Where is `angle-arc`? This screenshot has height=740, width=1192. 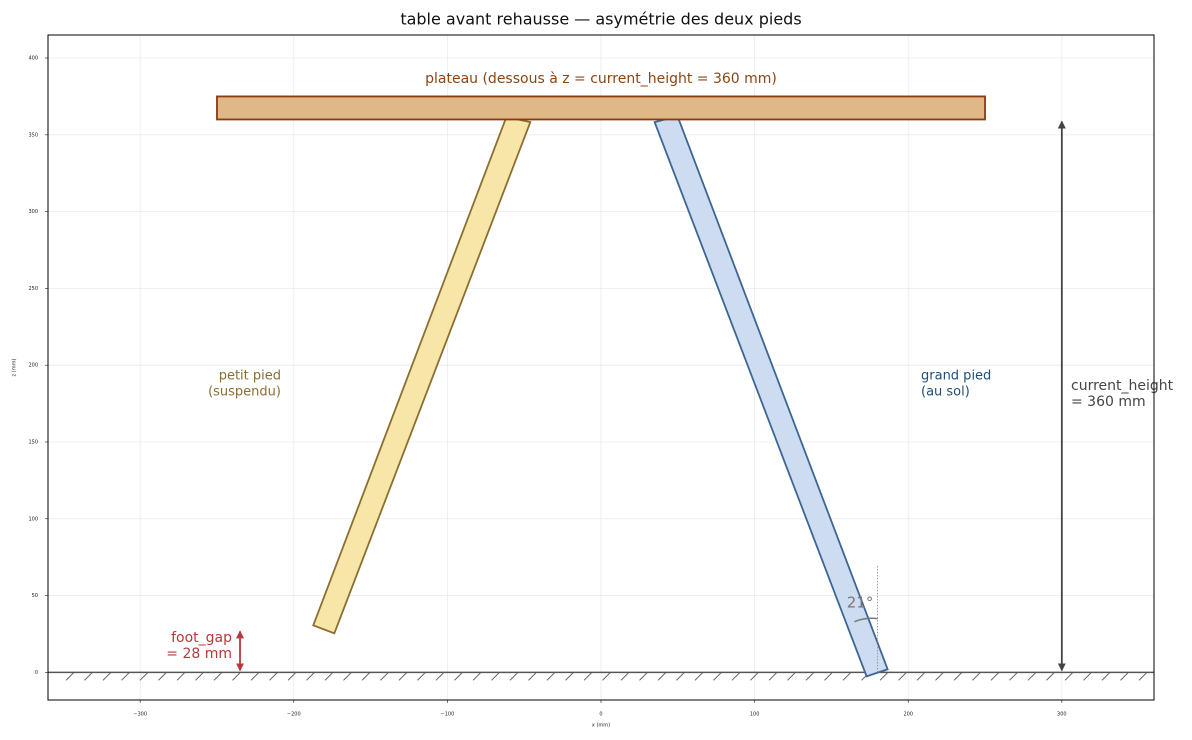
angle-arc is located at coordinates (866, 620).